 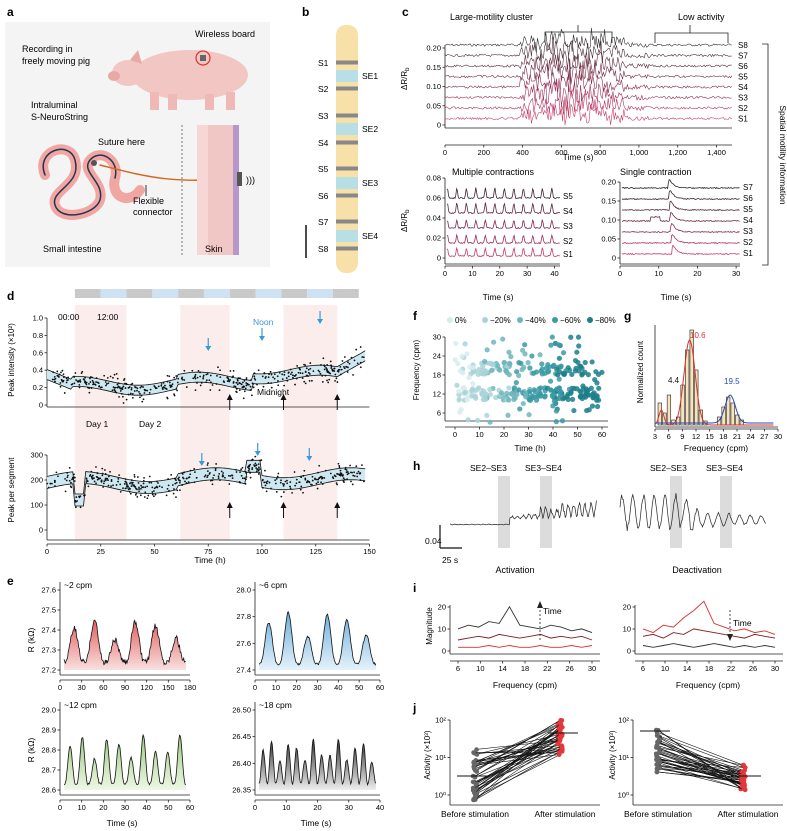 I want to click on c-single-x-ticklabel: 30, so click(x=736, y=273).